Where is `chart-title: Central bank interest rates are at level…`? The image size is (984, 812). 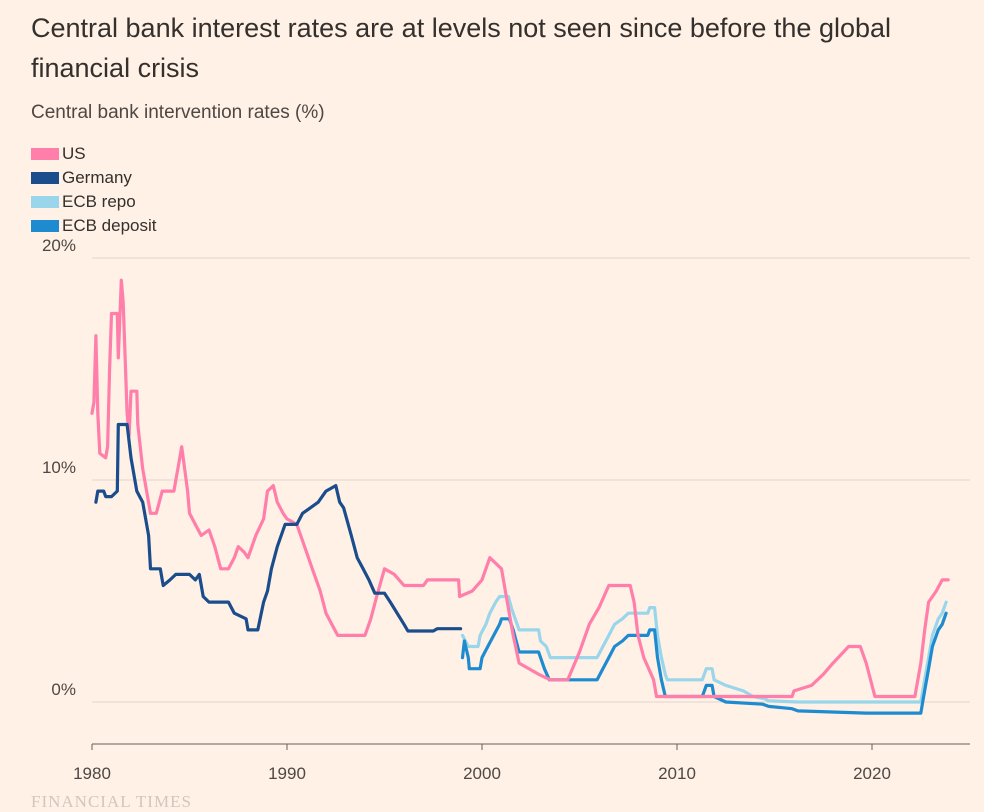 chart-title: Central bank interest rates are at level… is located at coordinates (461, 48).